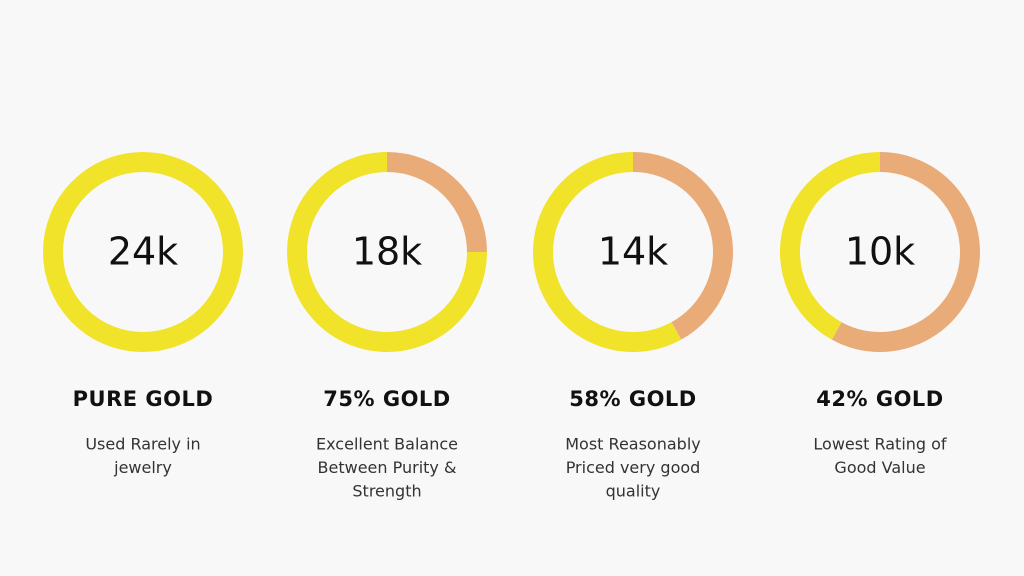 The image size is (1024, 576). What do you see at coordinates (142, 467) in the screenshot?
I see `item-description: jewelry` at bounding box center [142, 467].